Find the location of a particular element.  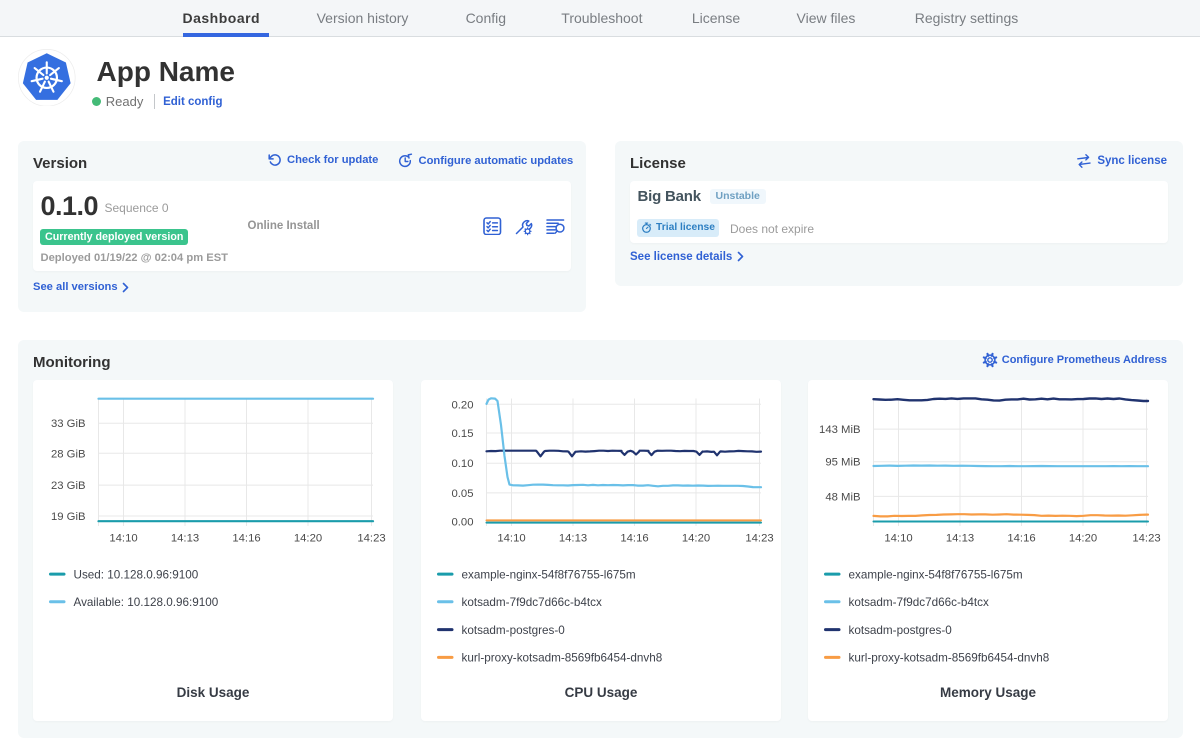

svg-text: 28 GiB is located at coordinates (68, 454).